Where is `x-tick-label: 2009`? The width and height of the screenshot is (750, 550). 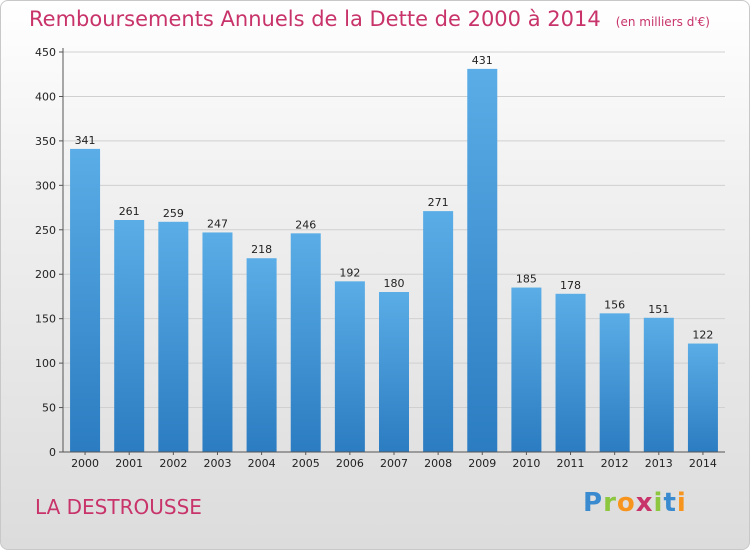 x-tick-label: 2009 is located at coordinates (482, 463).